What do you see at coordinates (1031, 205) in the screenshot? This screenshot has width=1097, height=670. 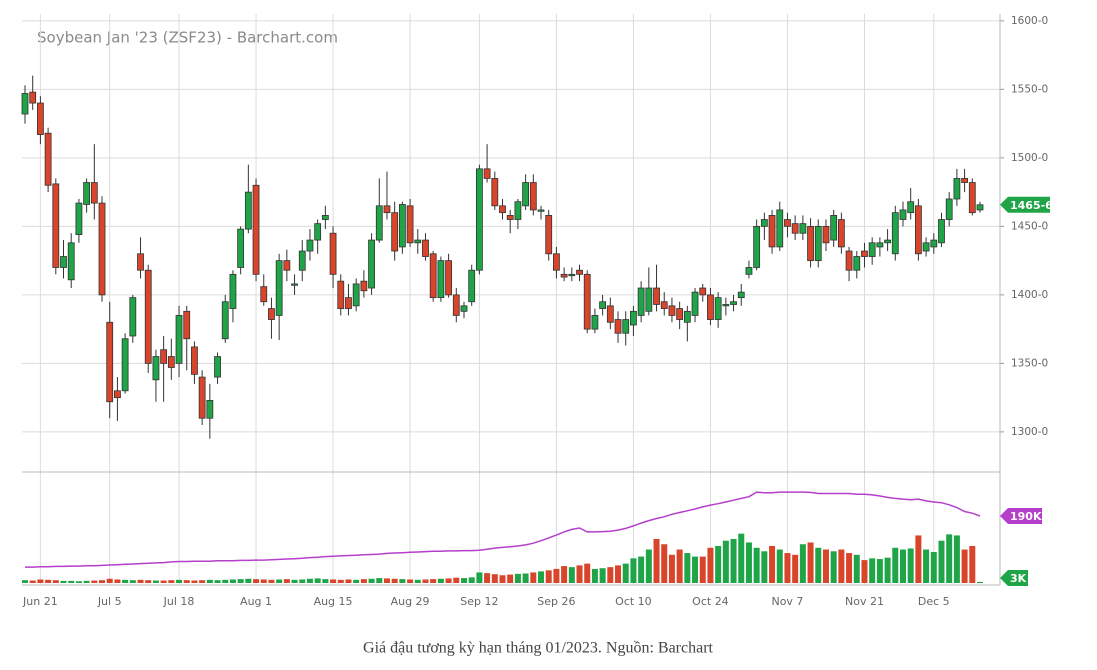 I see `last-price-label: 1465-6` at bounding box center [1031, 205].